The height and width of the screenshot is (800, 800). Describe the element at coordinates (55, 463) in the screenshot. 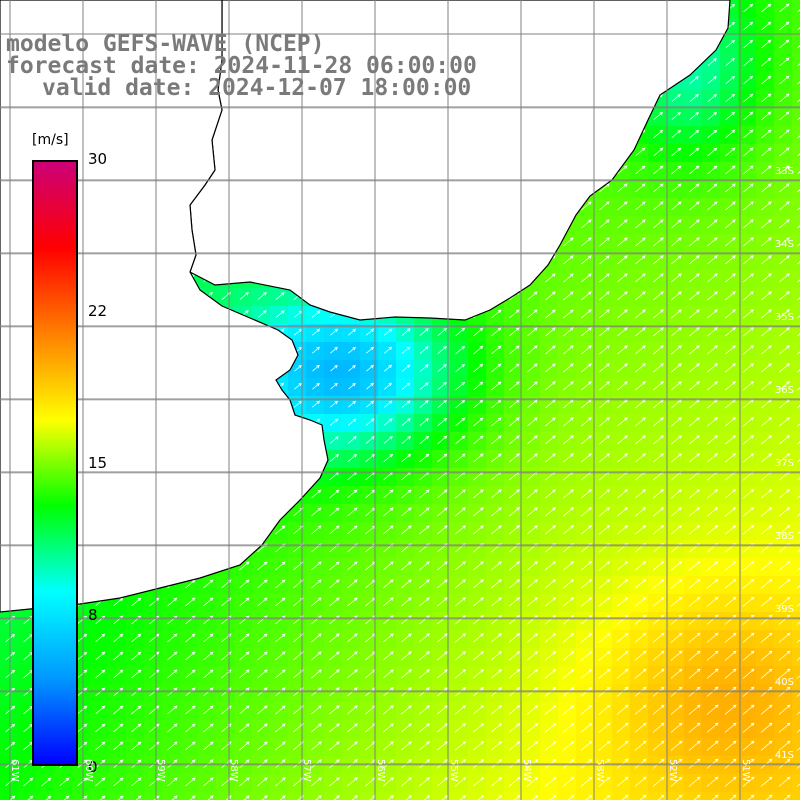

I see `colorbar` at that location.